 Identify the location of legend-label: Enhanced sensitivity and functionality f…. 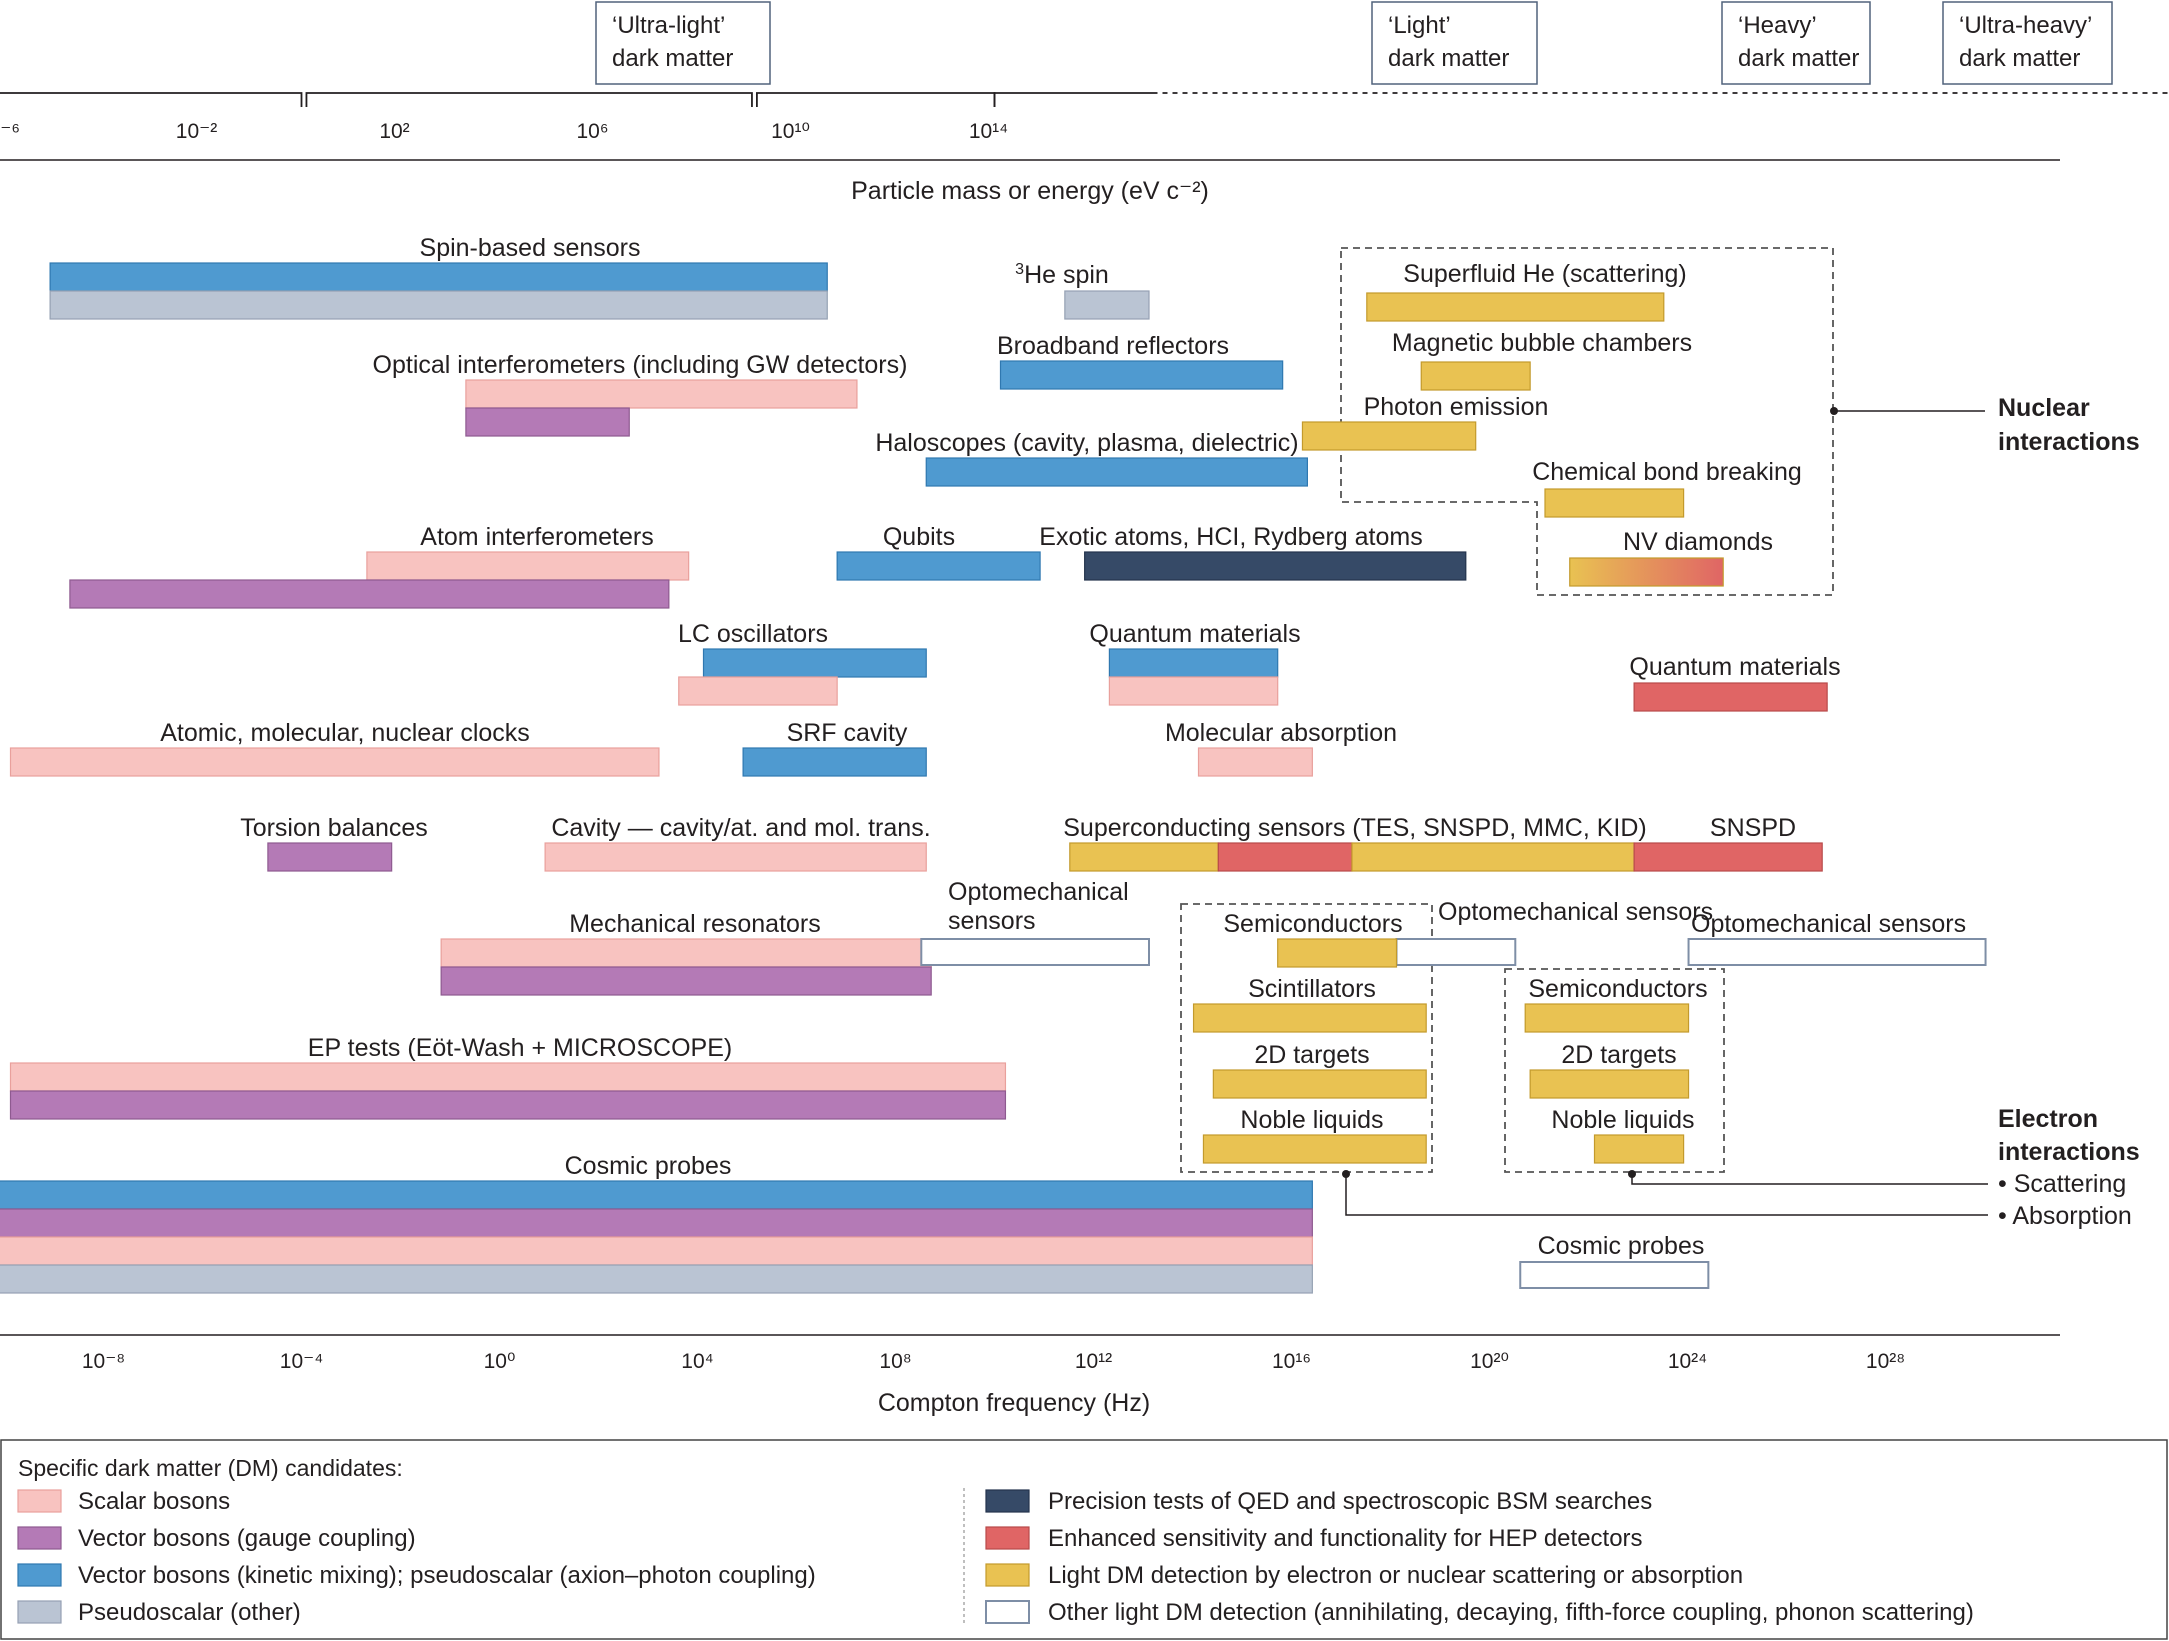
(1345, 1538).